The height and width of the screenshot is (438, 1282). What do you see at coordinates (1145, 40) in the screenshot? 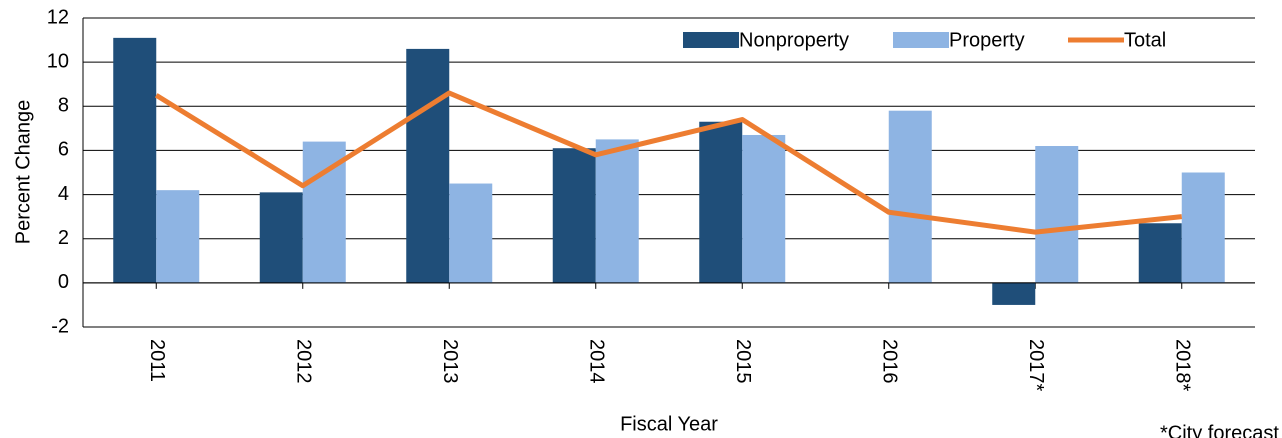
I see `legend-label: Total` at bounding box center [1145, 40].